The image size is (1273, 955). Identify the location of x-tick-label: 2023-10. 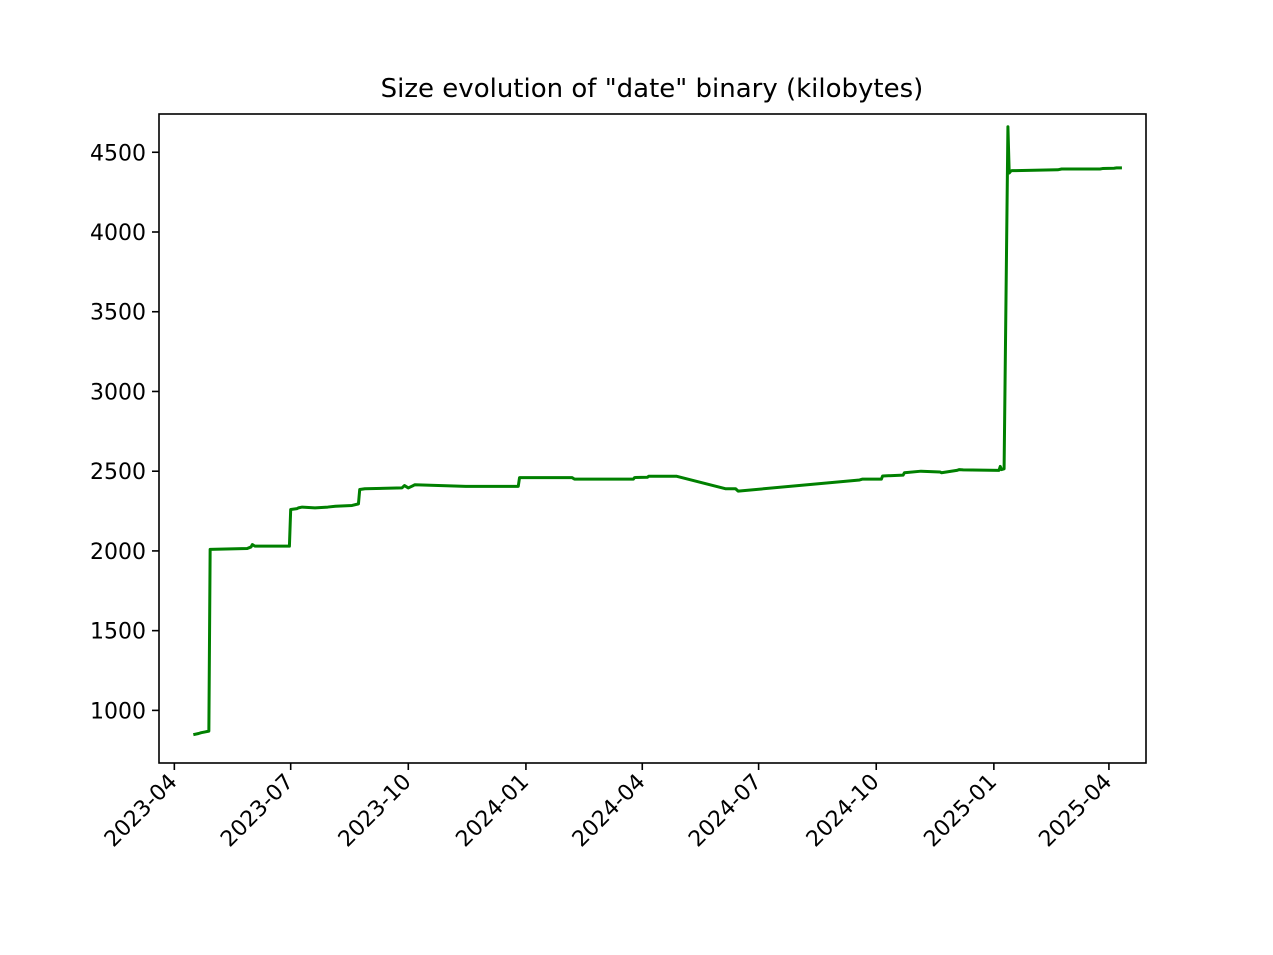
(375, 811).